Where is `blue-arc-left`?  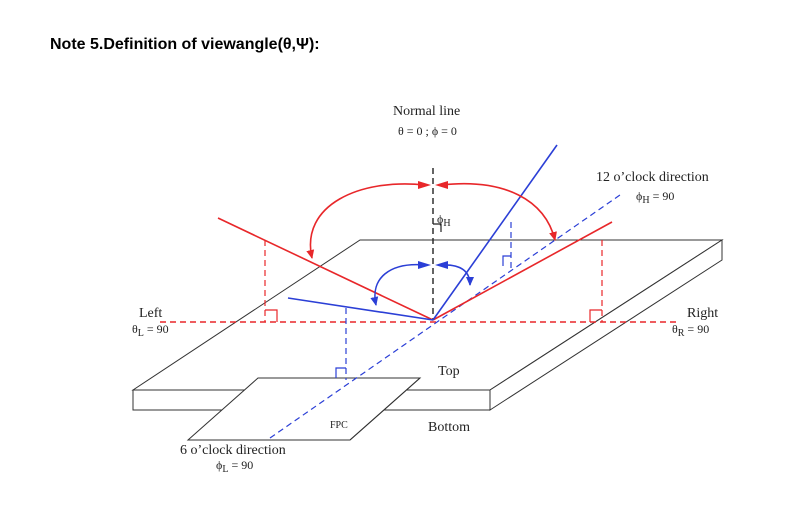
blue-arc-left is located at coordinates (398, 284).